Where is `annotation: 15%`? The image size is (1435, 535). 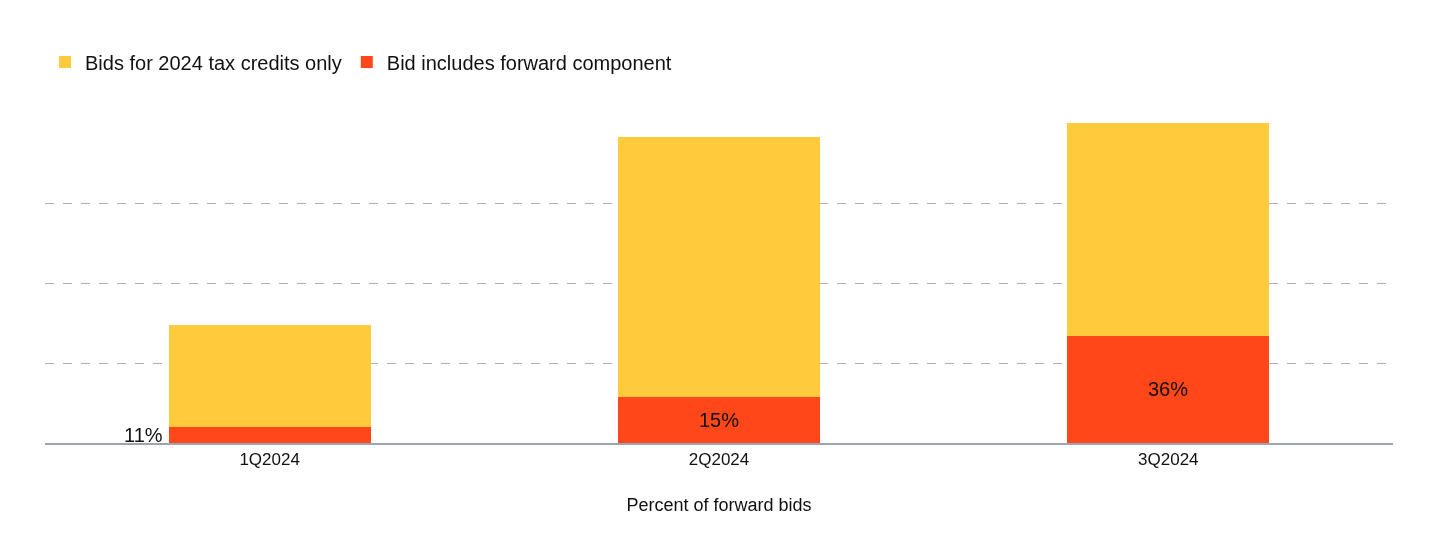 annotation: 15% is located at coordinates (719, 420).